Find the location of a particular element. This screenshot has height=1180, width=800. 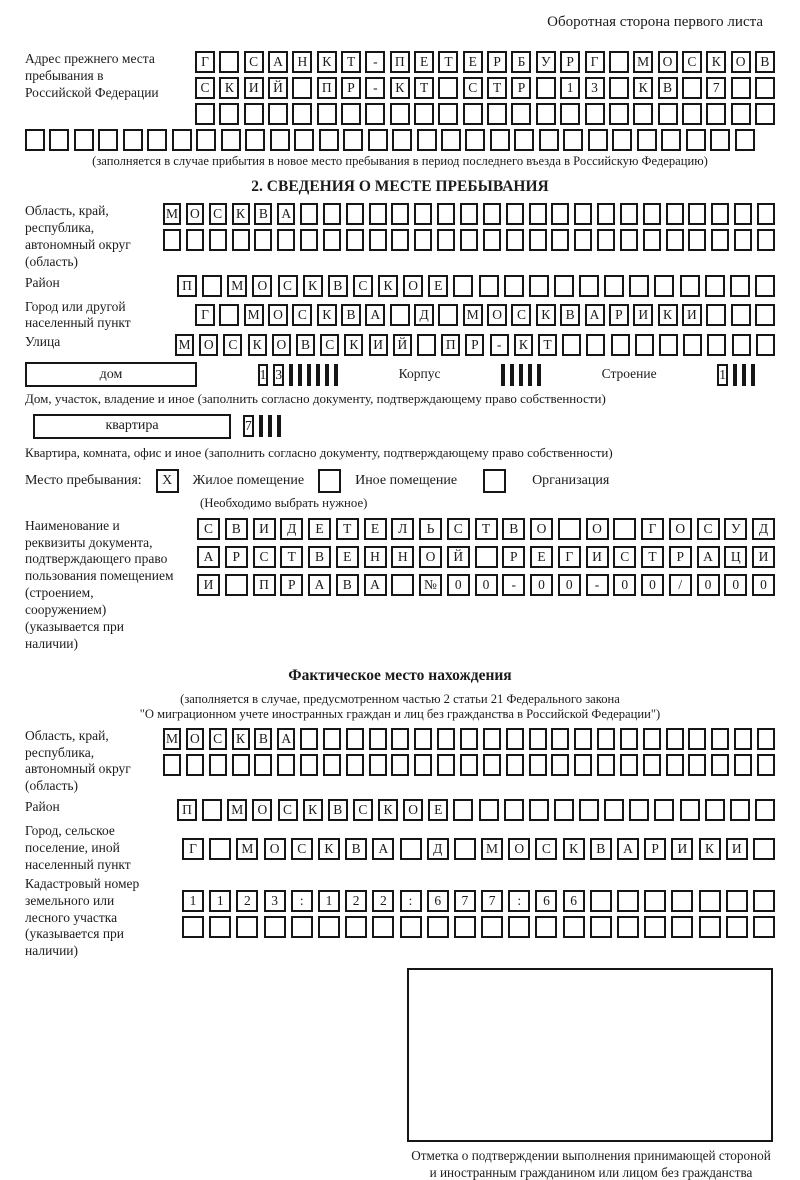

checkbox-organizaciya is located at coordinates (495, 480).